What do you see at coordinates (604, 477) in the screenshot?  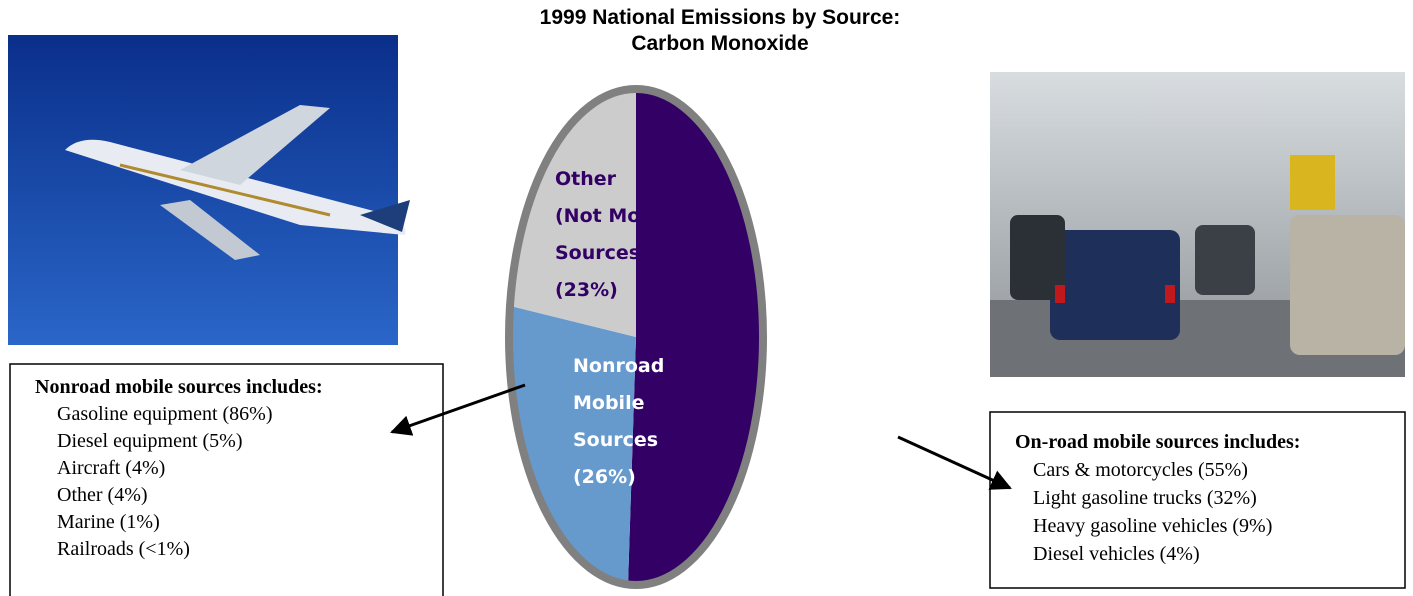 I see `slice-value-label: (26%)` at bounding box center [604, 477].